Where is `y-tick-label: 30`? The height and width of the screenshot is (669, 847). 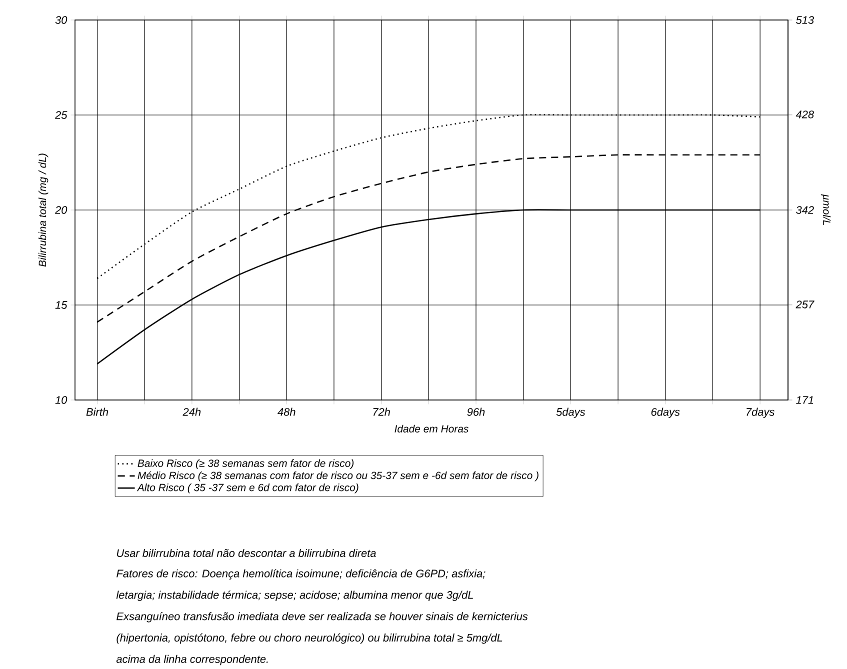 y-tick-label: 30 is located at coordinates (61, 20).